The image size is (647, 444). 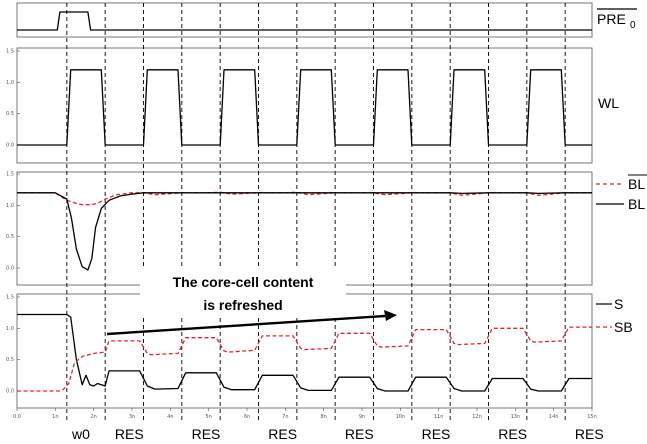 I want to click on x-tick-label: 13n, so click(x=516, y=417).